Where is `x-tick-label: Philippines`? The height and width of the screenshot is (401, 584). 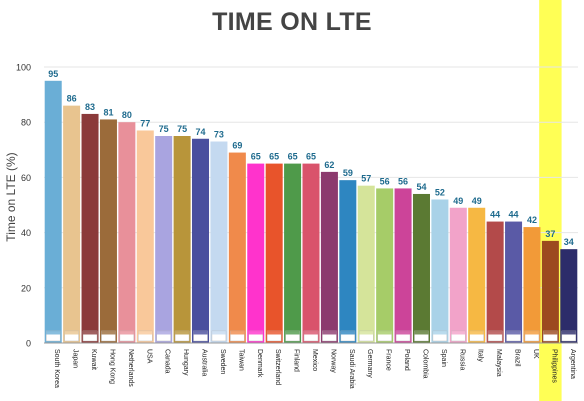
x-tick-label: Philippines is located at coordinates (553, 366).